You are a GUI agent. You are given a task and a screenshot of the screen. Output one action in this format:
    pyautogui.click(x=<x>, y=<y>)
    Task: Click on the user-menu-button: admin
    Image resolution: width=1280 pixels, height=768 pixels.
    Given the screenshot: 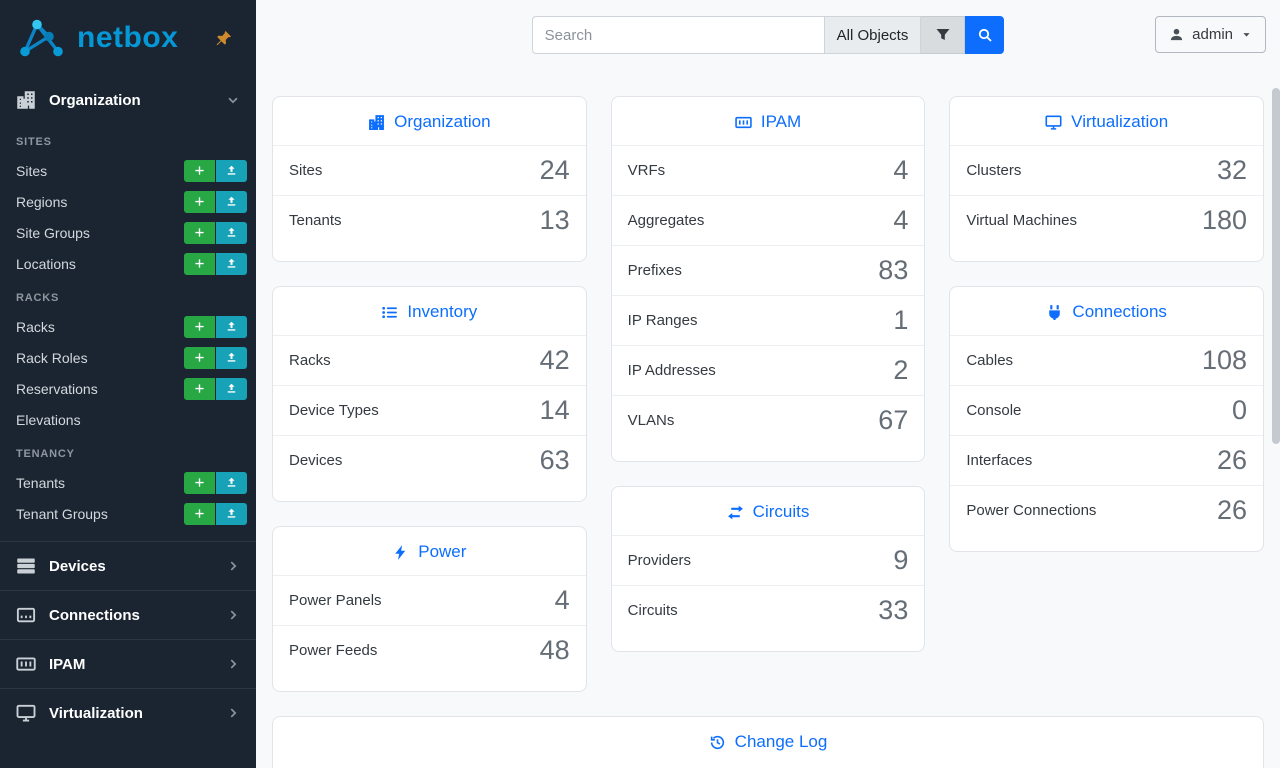 What is the action you would take?
    pyautogui.click(x=1210, y=34)
    